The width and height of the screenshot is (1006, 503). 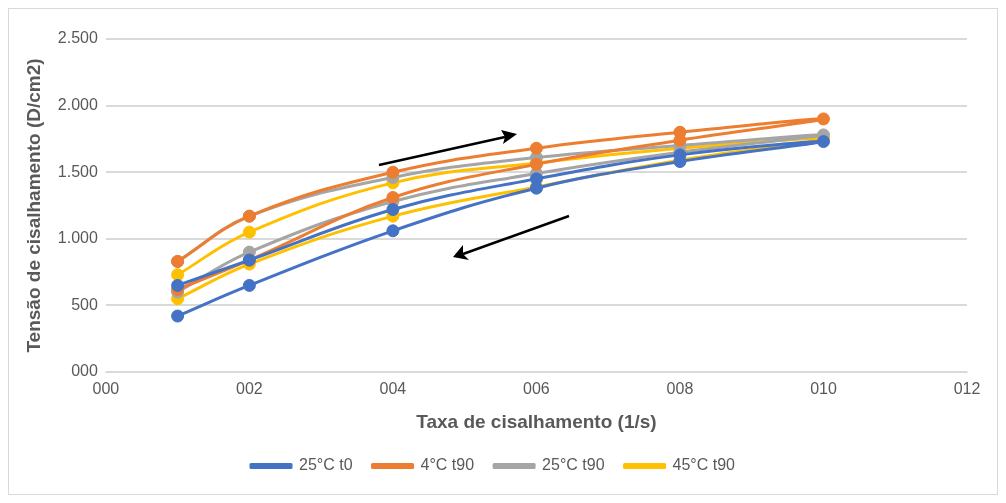 I want to click on legend-label: 45°C t90, so click(x=704, y=465).